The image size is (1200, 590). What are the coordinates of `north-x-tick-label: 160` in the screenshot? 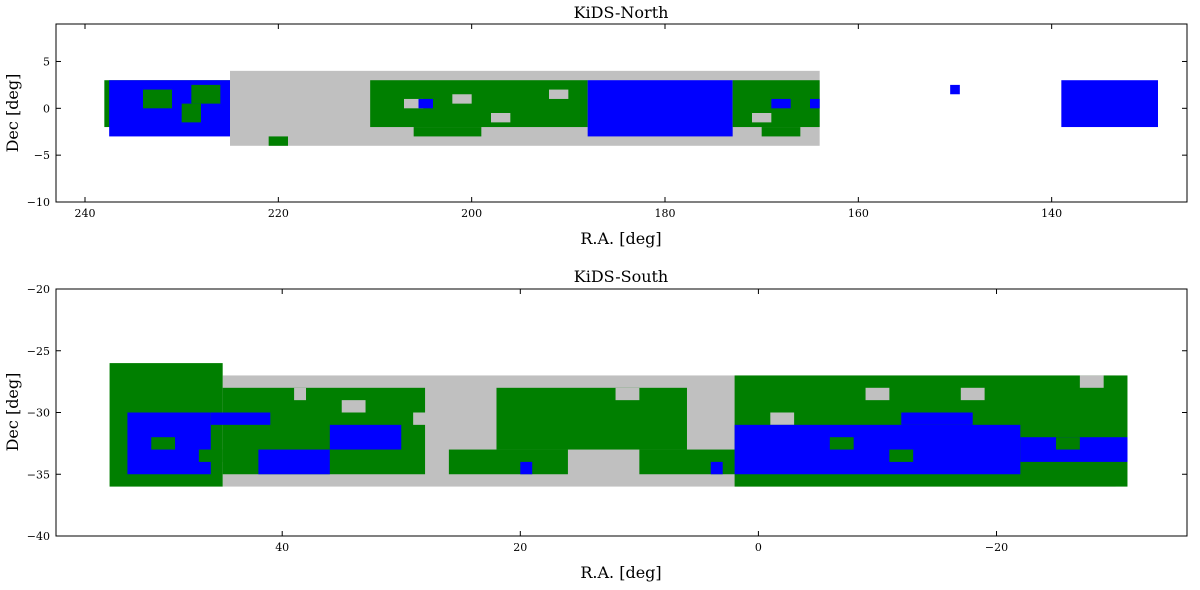 It's located at (858, 213).